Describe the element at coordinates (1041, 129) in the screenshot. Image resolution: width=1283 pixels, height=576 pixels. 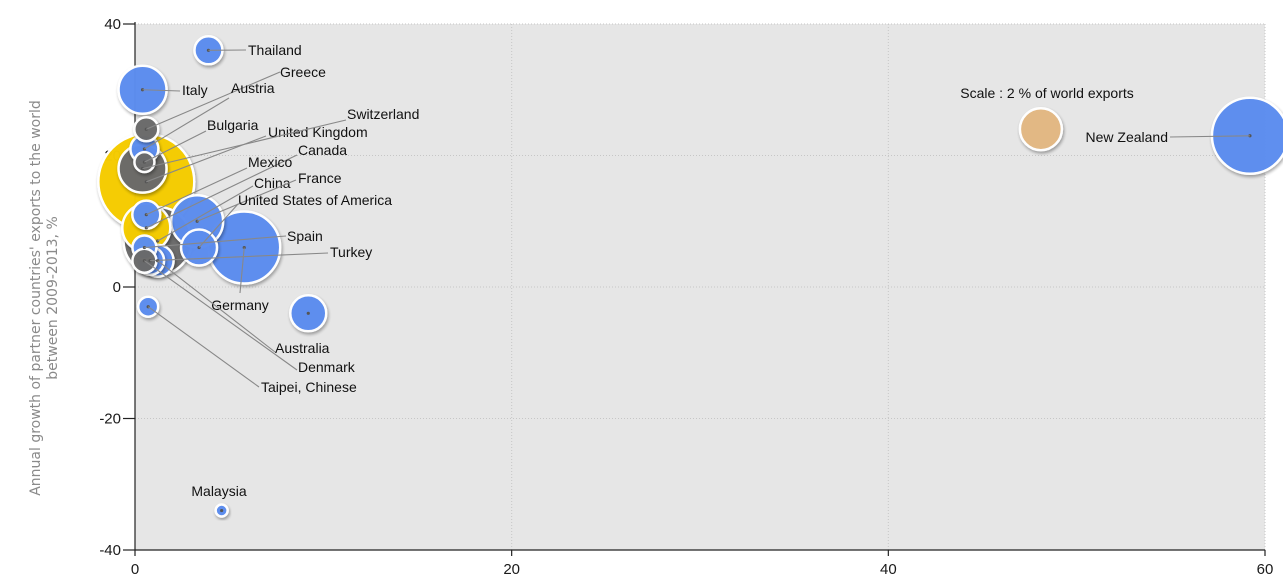
I see `bubble-scale` at that location.